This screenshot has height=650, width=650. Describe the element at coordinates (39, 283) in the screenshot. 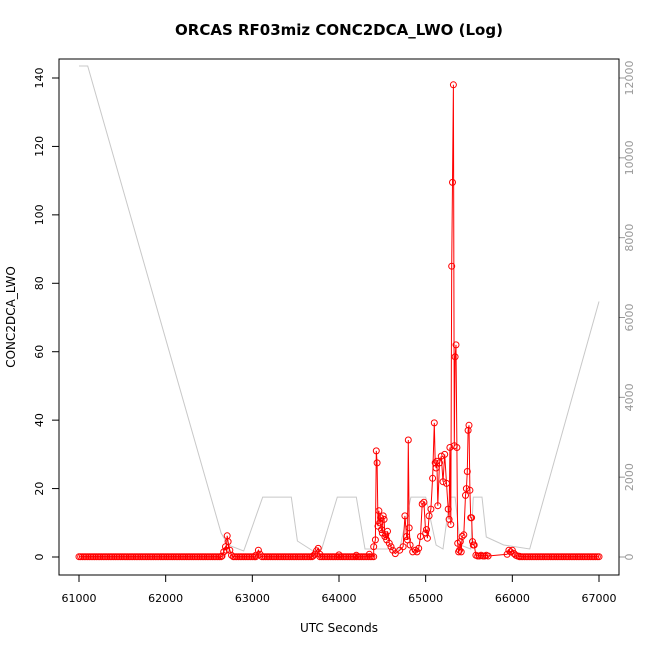

I see `y-tick-label: 80` at that location.